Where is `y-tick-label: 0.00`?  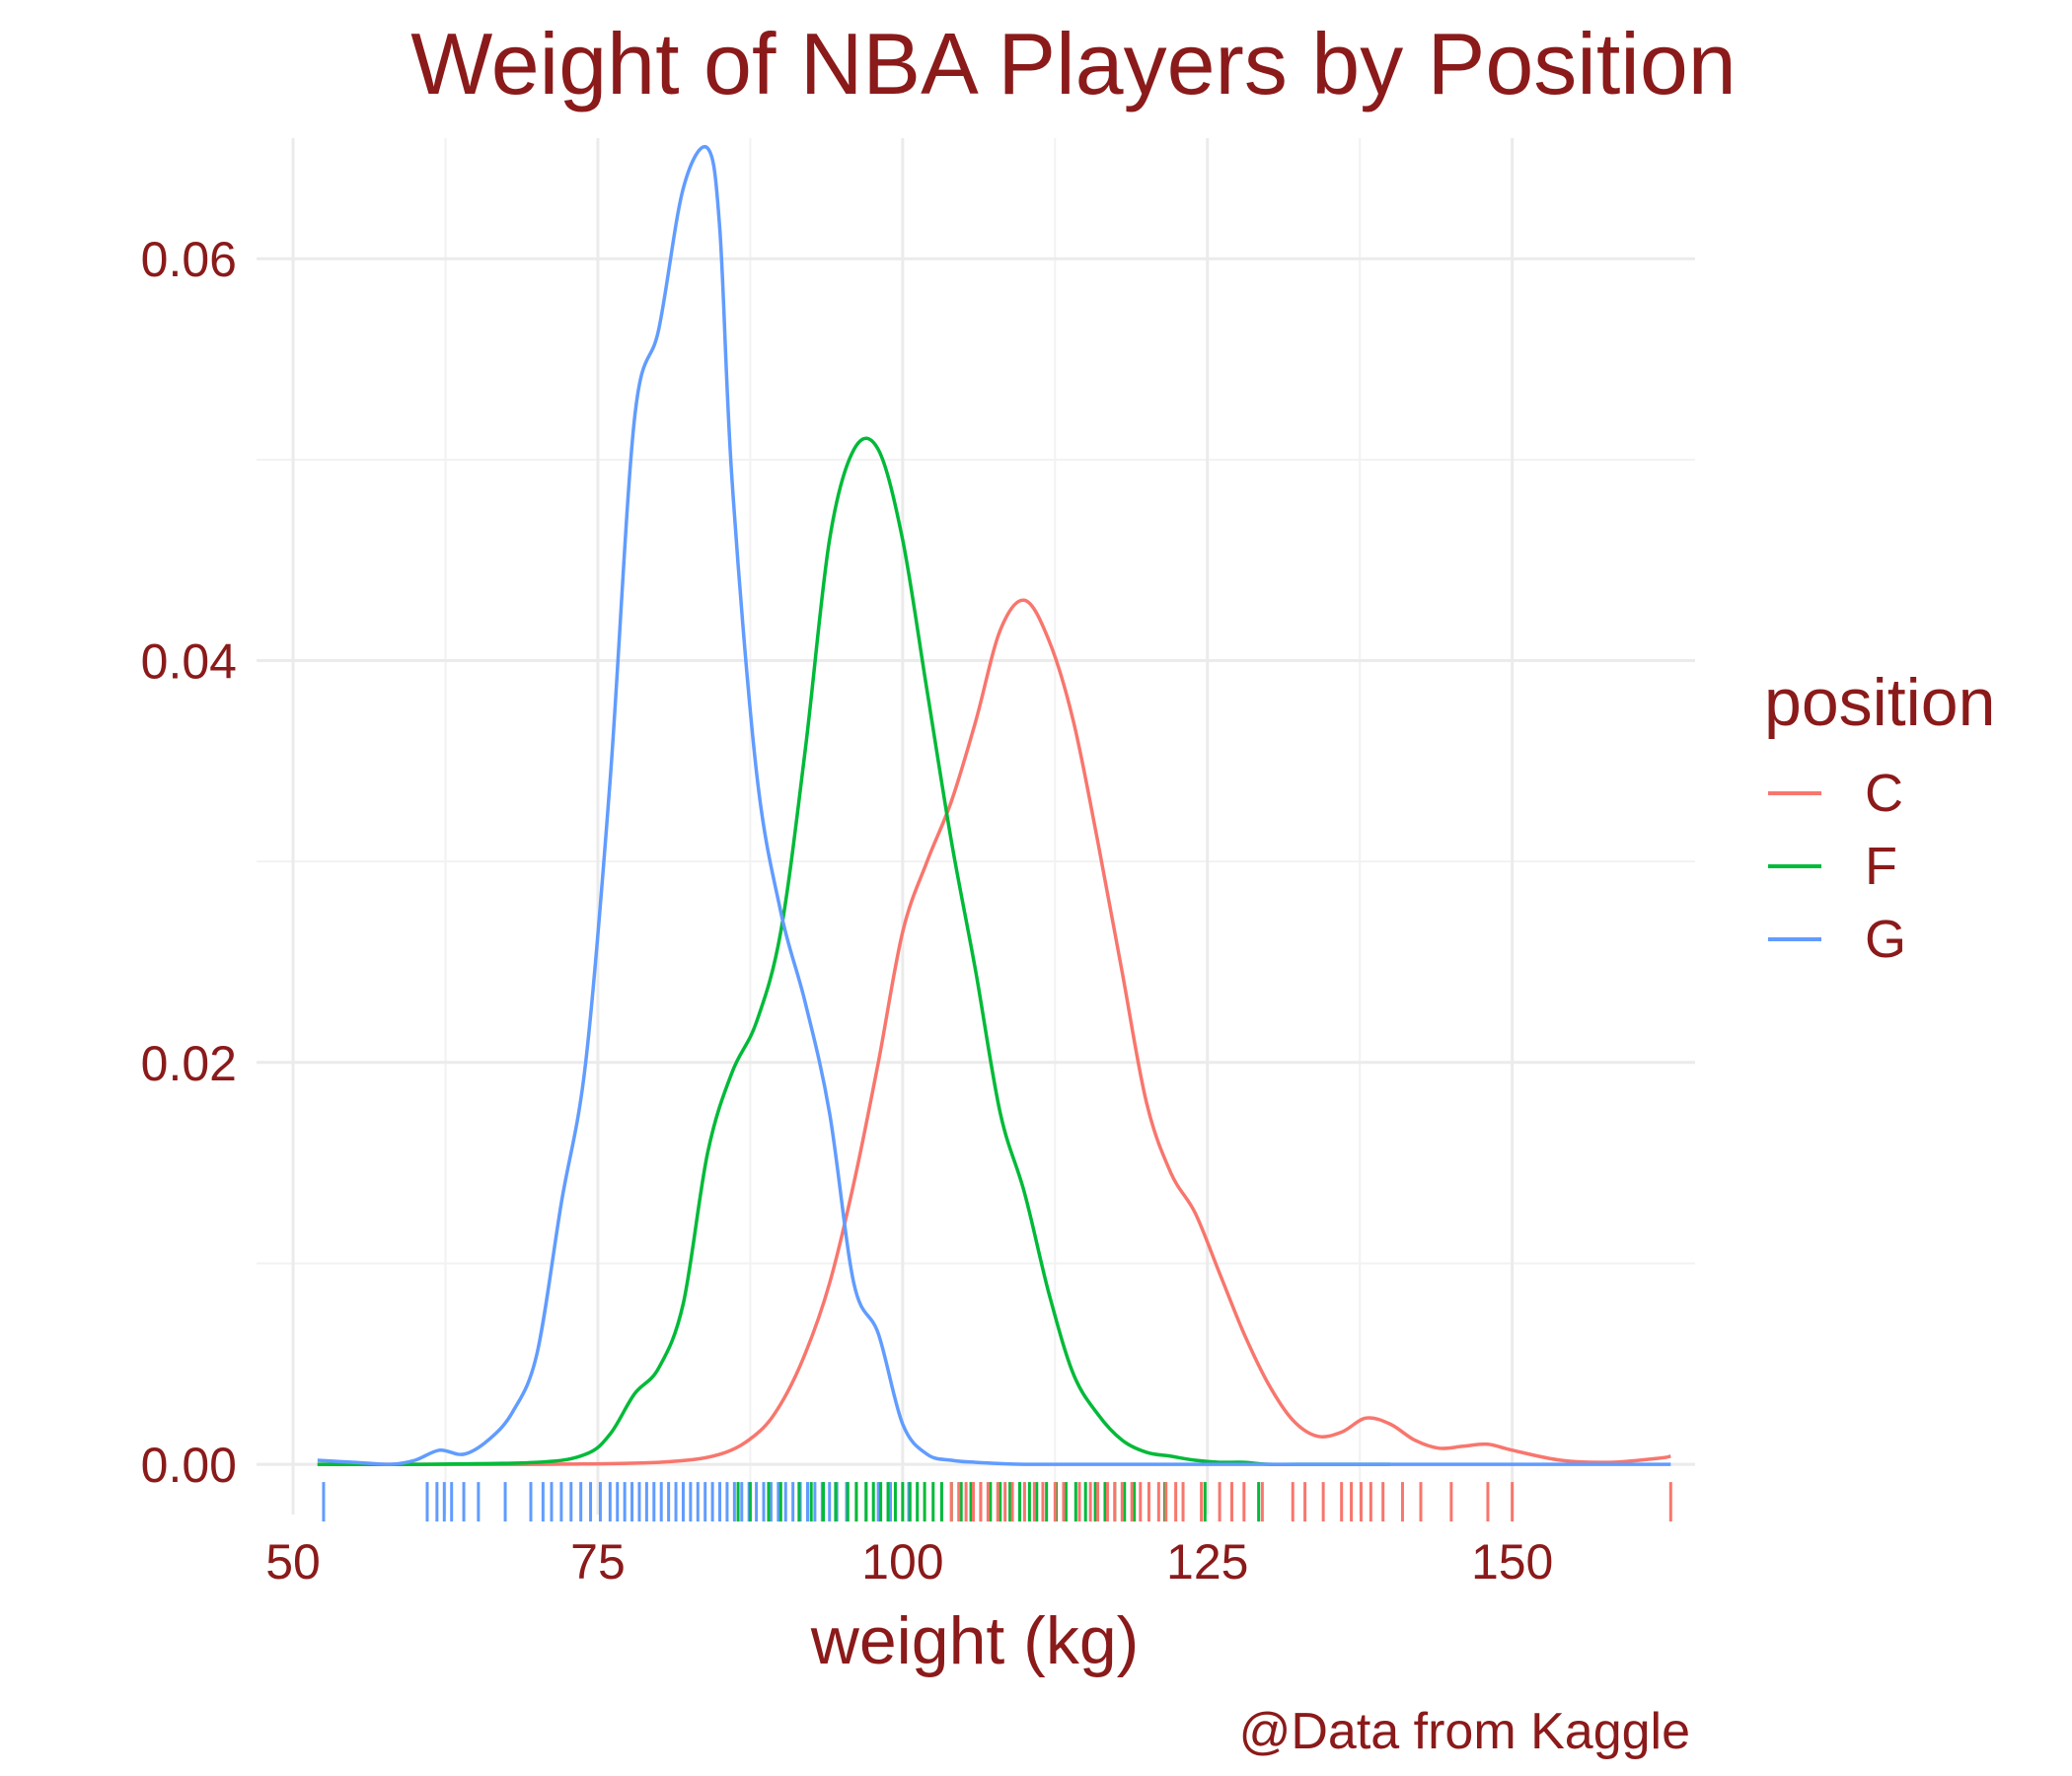 y-tick-label: 0.00 is located at coordinates (189, 1466).